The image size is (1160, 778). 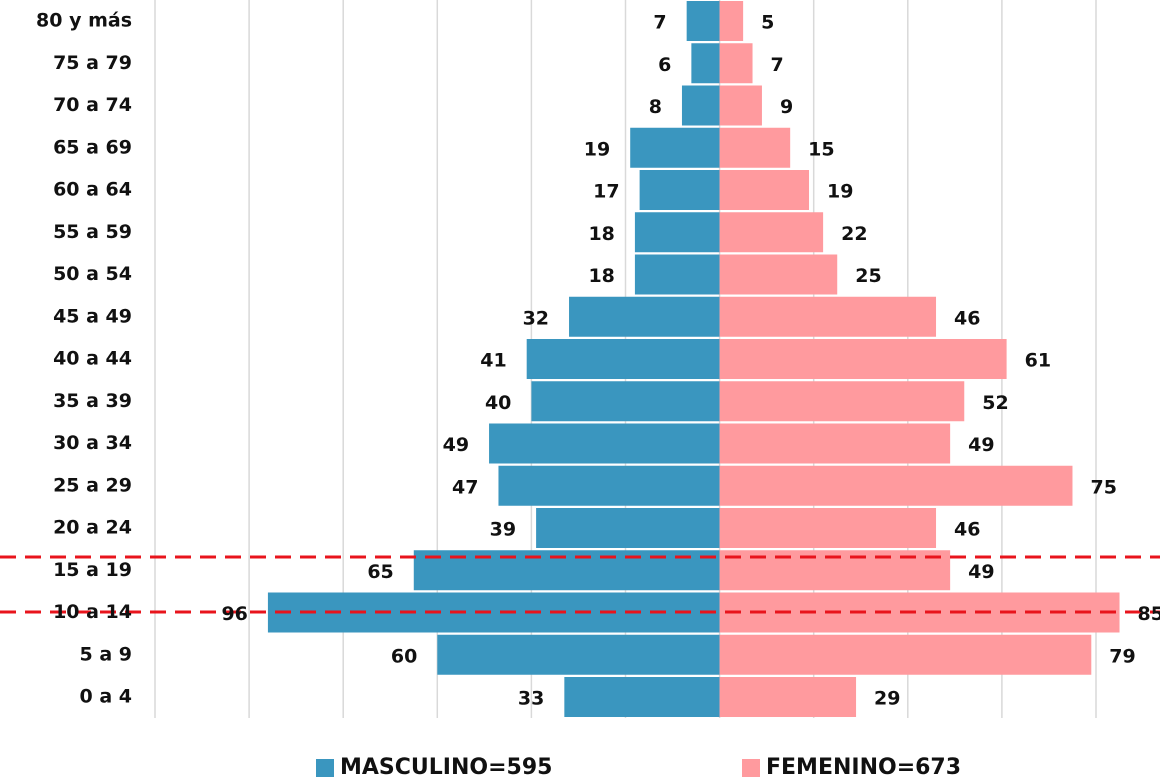 I want to click on value-label: 60, so click(x=404, y=656).